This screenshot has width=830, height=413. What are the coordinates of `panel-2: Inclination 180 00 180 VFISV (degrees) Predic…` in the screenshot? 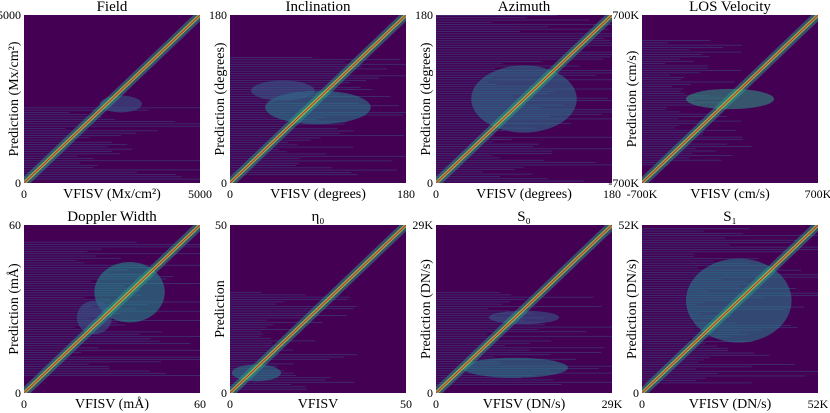 It's located at (312, 101).